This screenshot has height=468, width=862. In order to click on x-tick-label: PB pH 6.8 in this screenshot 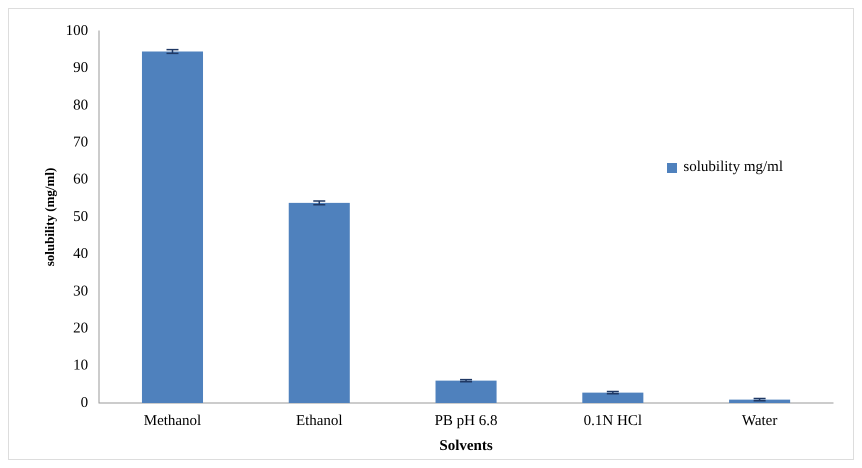, I will do `click(466, 420)`.